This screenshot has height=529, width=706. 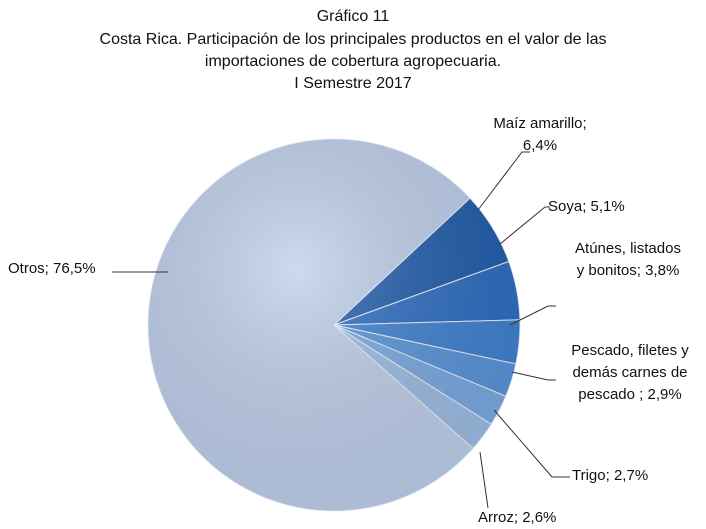 I want to click on category-label: Arroz;, so click(x=498, y=517).